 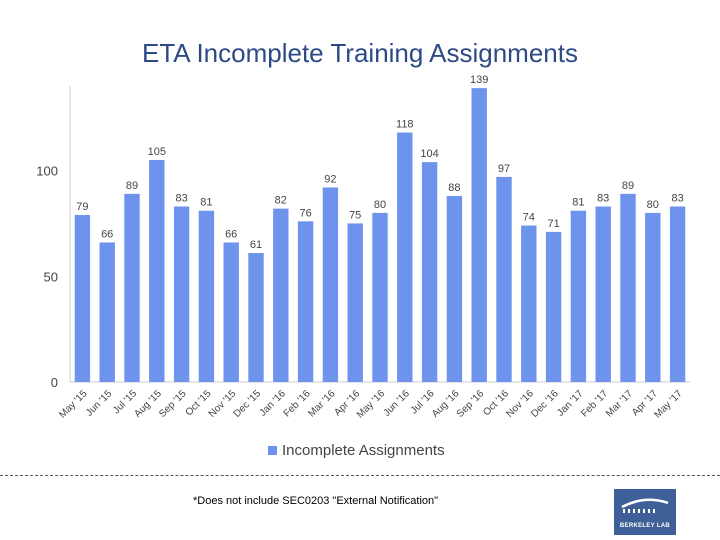 I want to click on chart-title: ETA Incomplete Training Assignments, so click(x=360, y=53).